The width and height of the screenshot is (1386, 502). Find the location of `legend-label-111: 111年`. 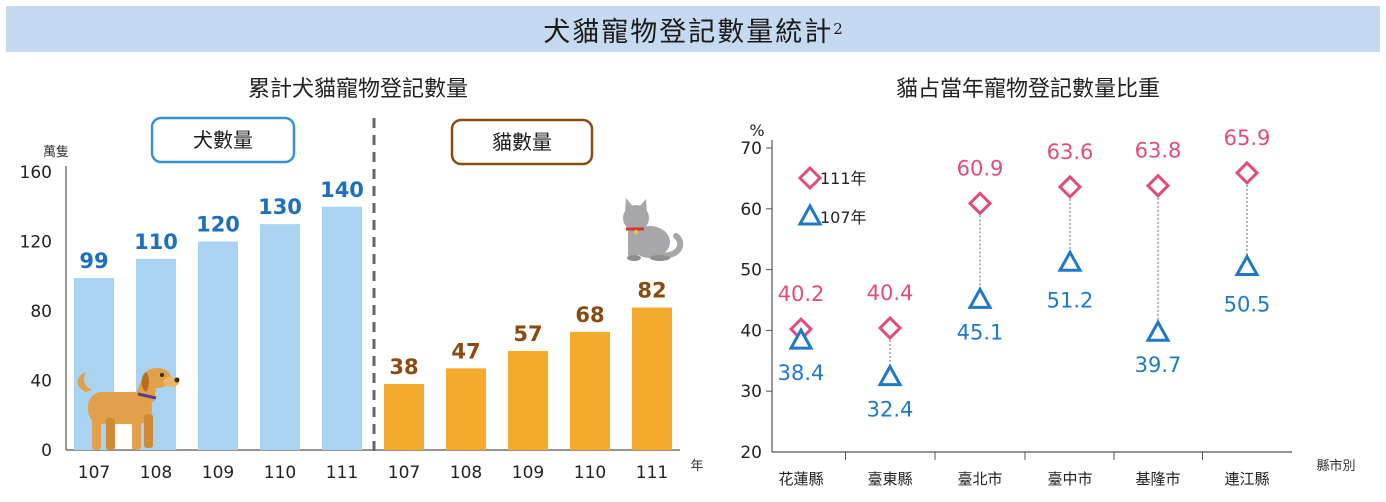

legend-label-111: 111年 is located at coordinates (843, 178).